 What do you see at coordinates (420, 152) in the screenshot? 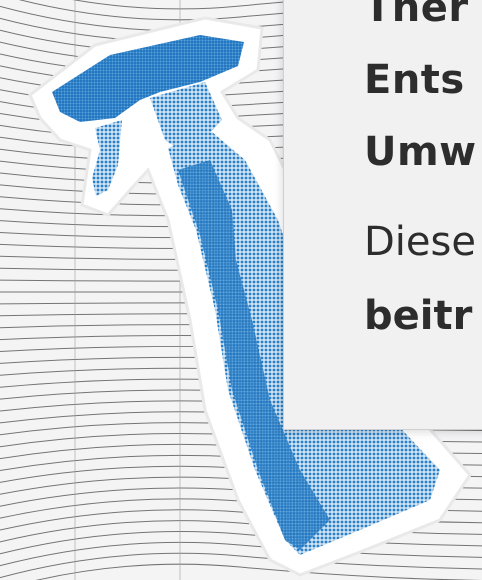
I see `card-heading-line-3: Umw` at bounding box center [420, 152].